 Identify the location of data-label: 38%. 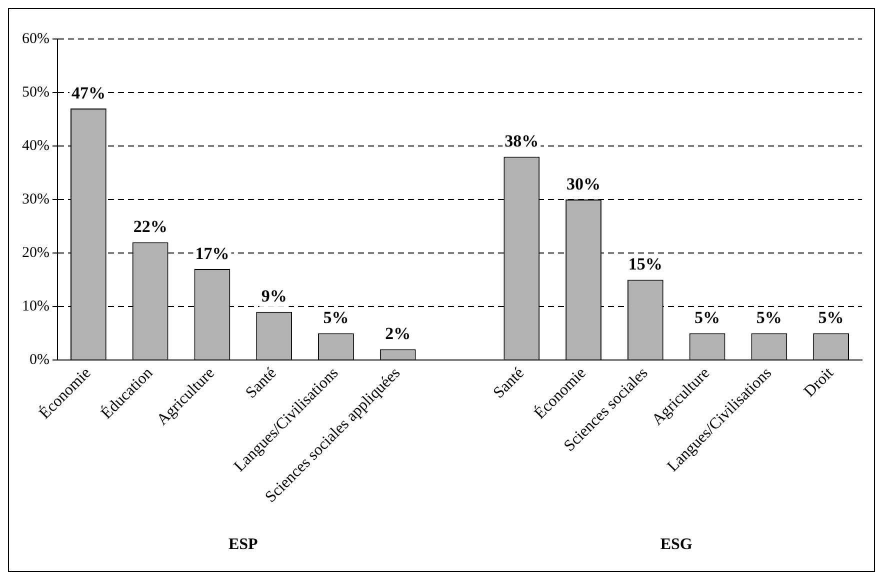
(521, 141).